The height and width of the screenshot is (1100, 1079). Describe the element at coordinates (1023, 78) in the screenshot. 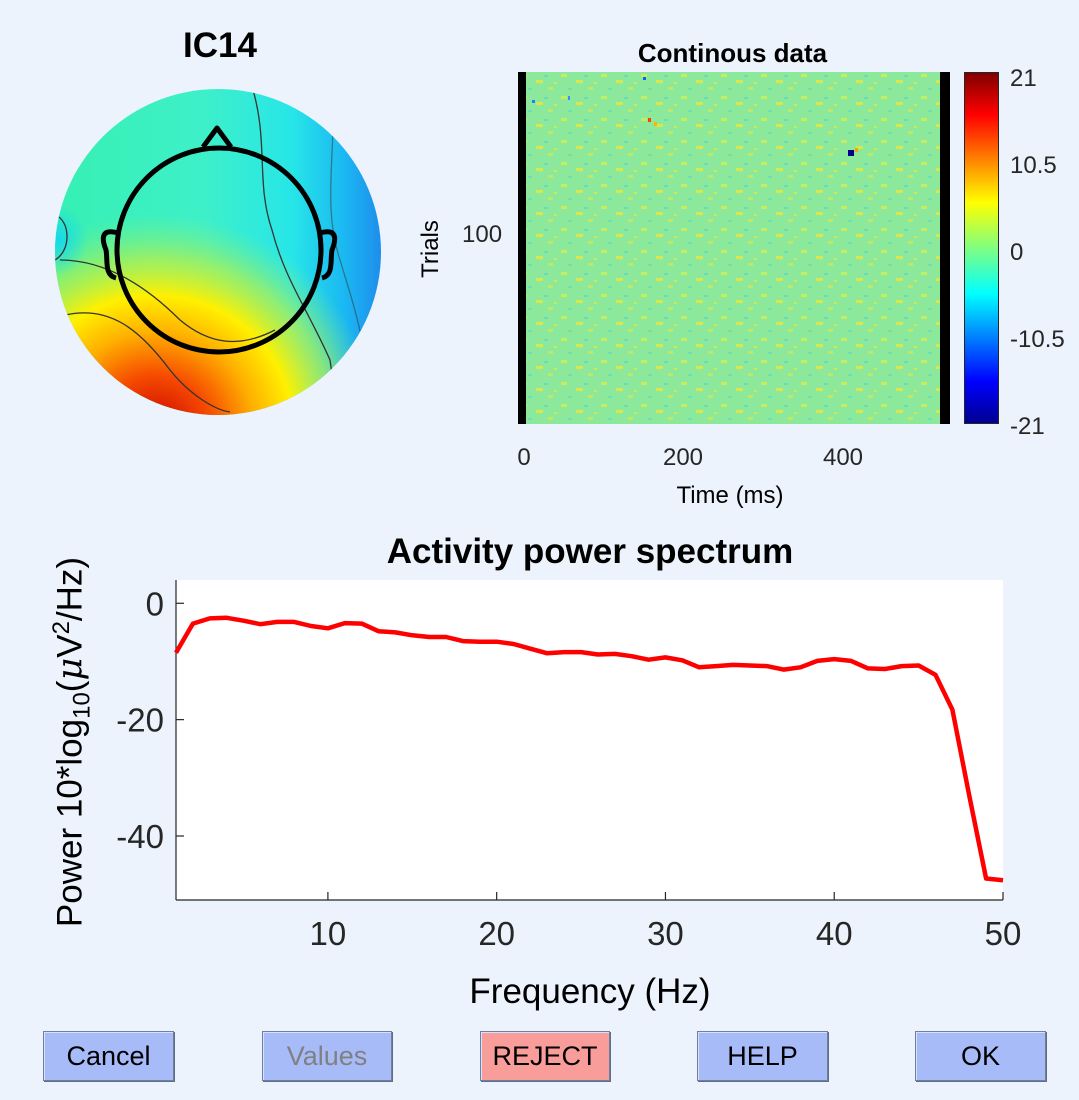

I see `colorbar-tick: 21` at that location.